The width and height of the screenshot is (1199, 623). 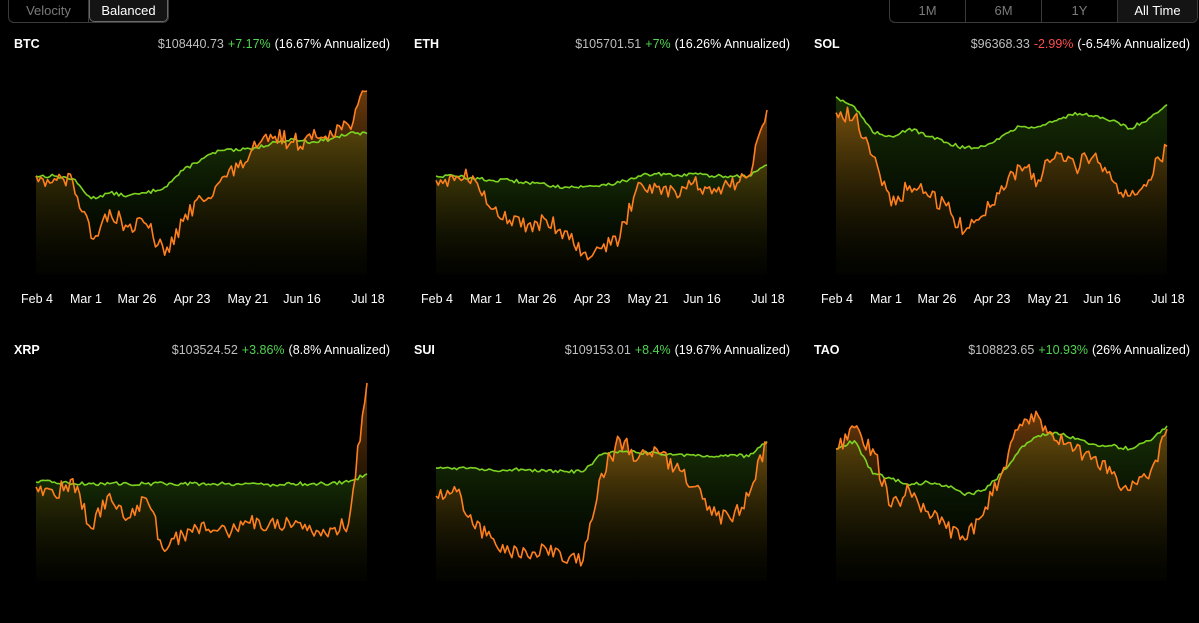 I want to click on portfolio-value: $103524.52, so click(x=204, y=350).